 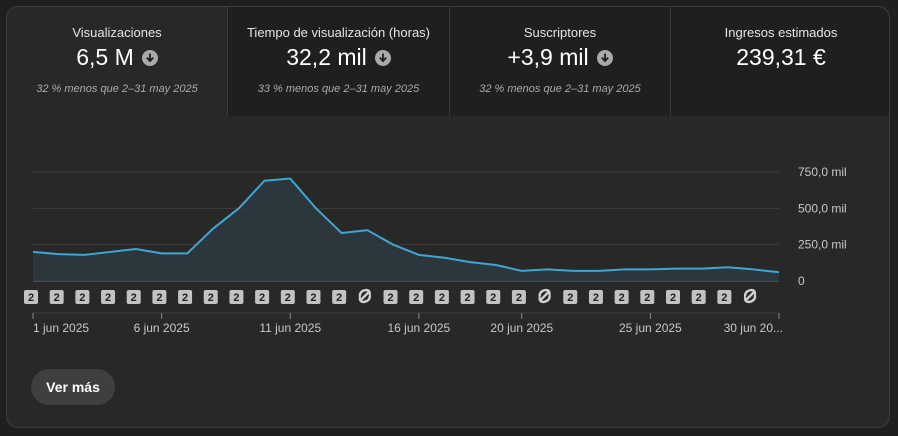 What do you see at coordinates (418, 328) in the screenshot?
I see `x-tick-label: 16 jun 2025` at bounding box center [418, 328].